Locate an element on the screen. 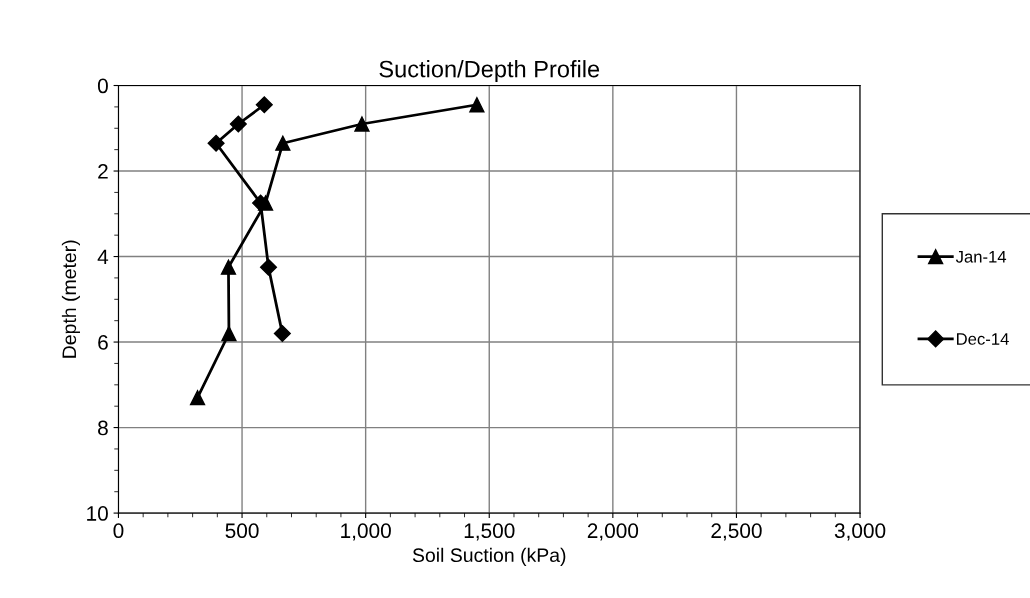  chart-title: Suction/Depth Profile is located at coordinates (489, 71).